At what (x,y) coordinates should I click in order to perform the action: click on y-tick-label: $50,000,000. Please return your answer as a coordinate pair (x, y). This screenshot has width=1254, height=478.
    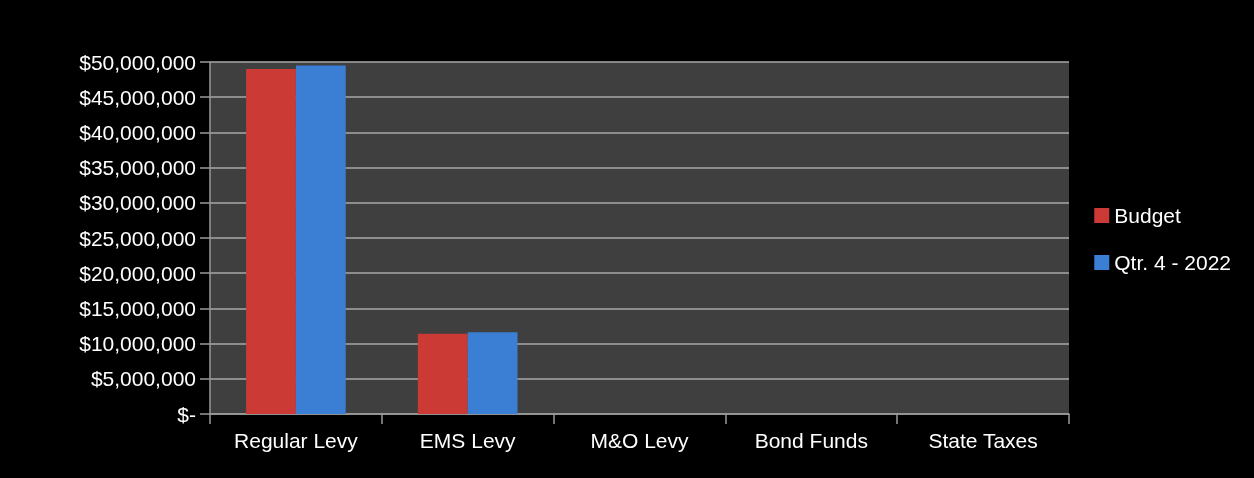
    Looking at the image, I should click on (137, 62).